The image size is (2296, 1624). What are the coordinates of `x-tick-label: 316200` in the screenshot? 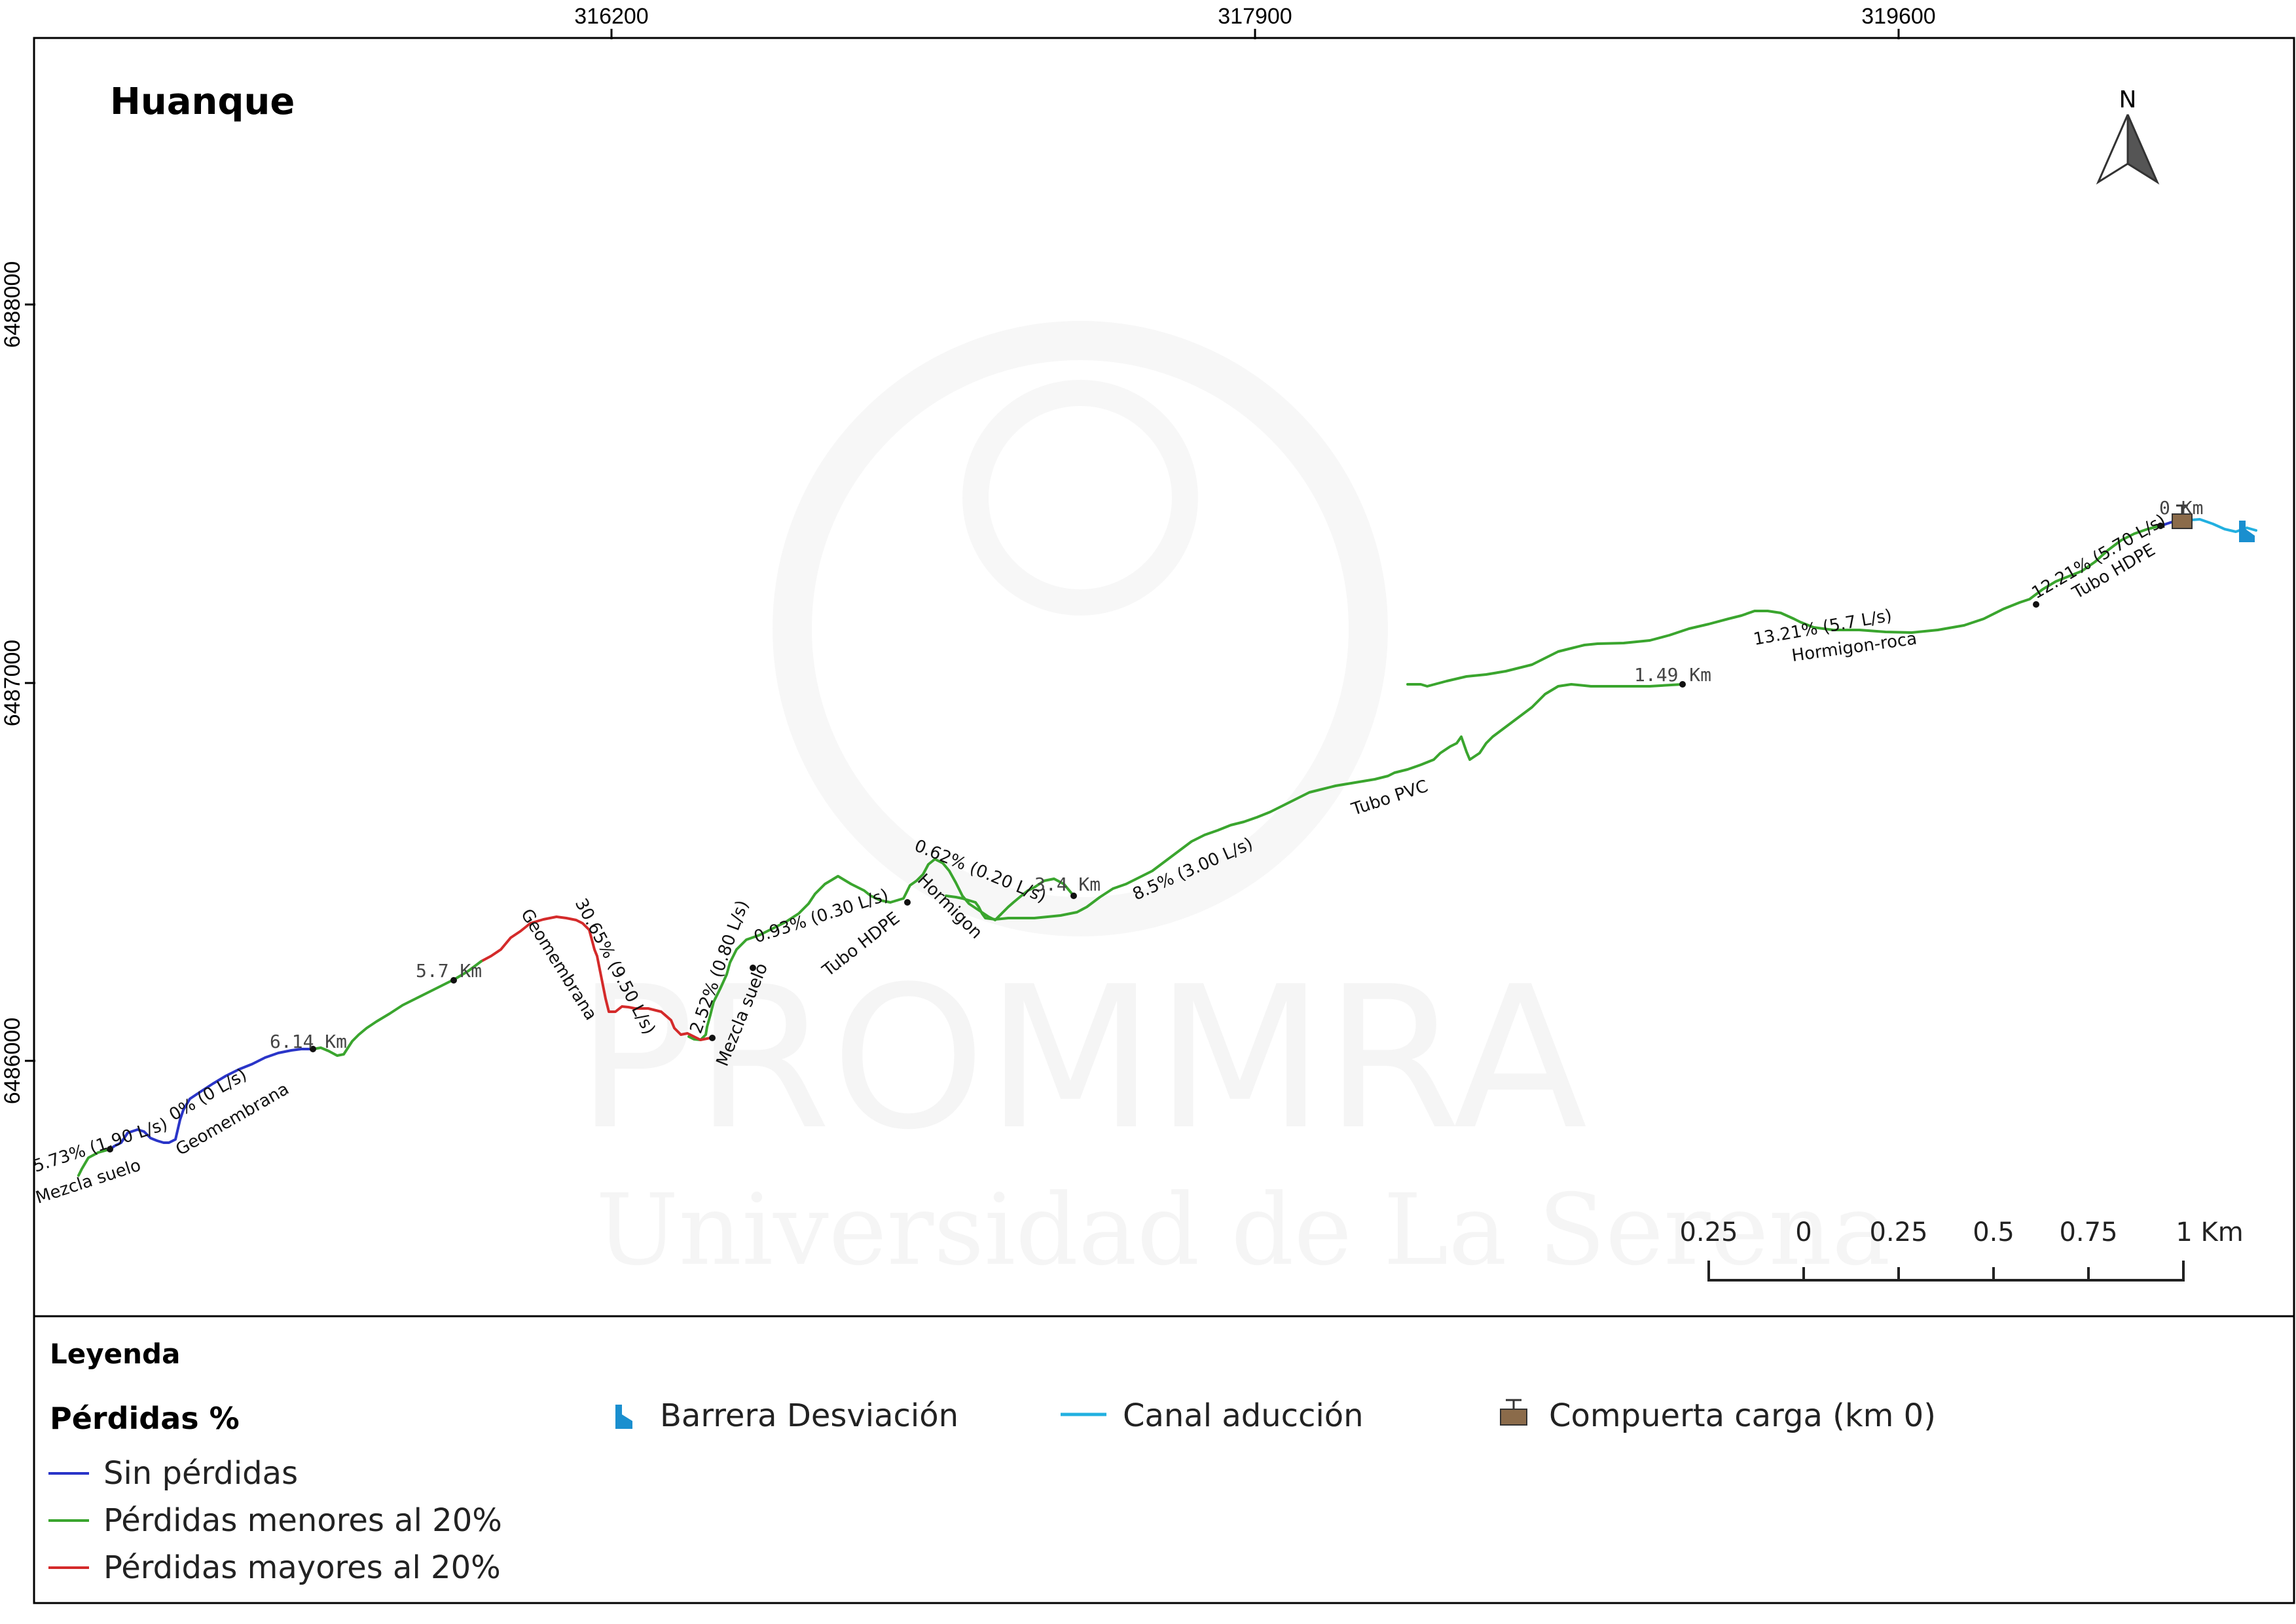 It's located at (611, 16).